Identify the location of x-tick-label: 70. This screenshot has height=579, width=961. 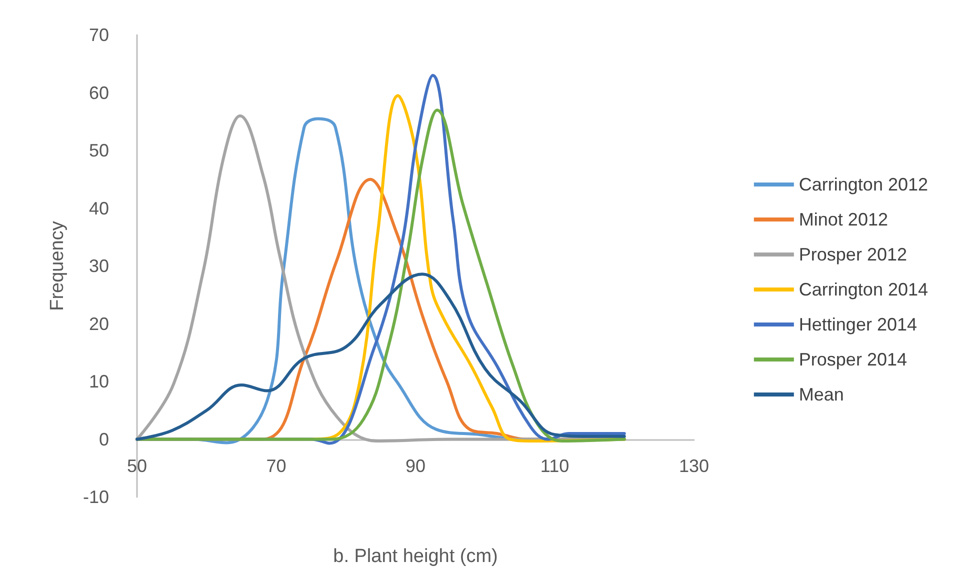
(276, 466).